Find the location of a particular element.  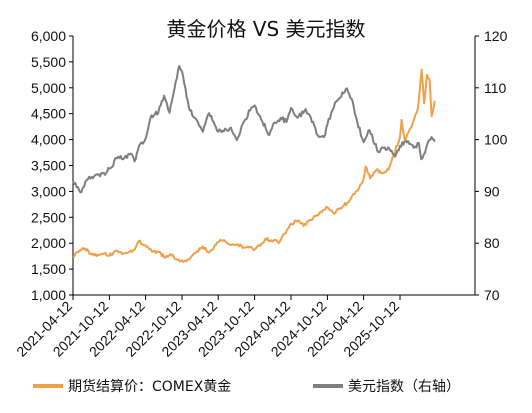

legend: 期货结算价：COMEX黄金 美元指数（右轴） is located at coordinates (246, 386).